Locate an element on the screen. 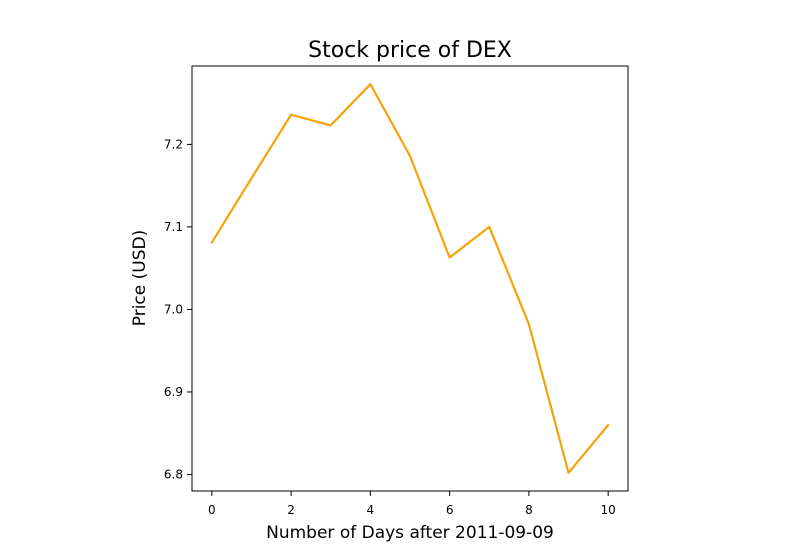 This screenshot has height=550, width=800. y-tick-label: 6.8 is located at coordinates (173, 474).